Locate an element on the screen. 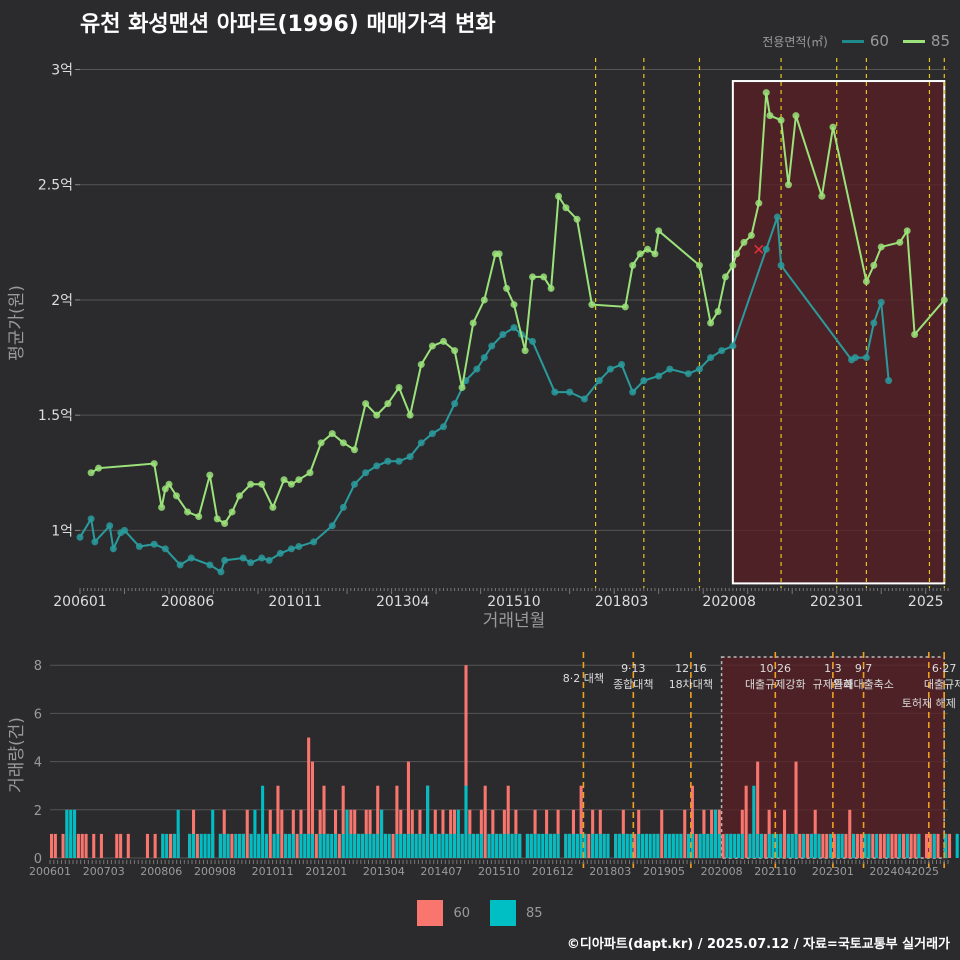 Image resolution: width=960 pixels, height=960 pixels. policy-label: 6·27 is located at coordinates (944, 668).